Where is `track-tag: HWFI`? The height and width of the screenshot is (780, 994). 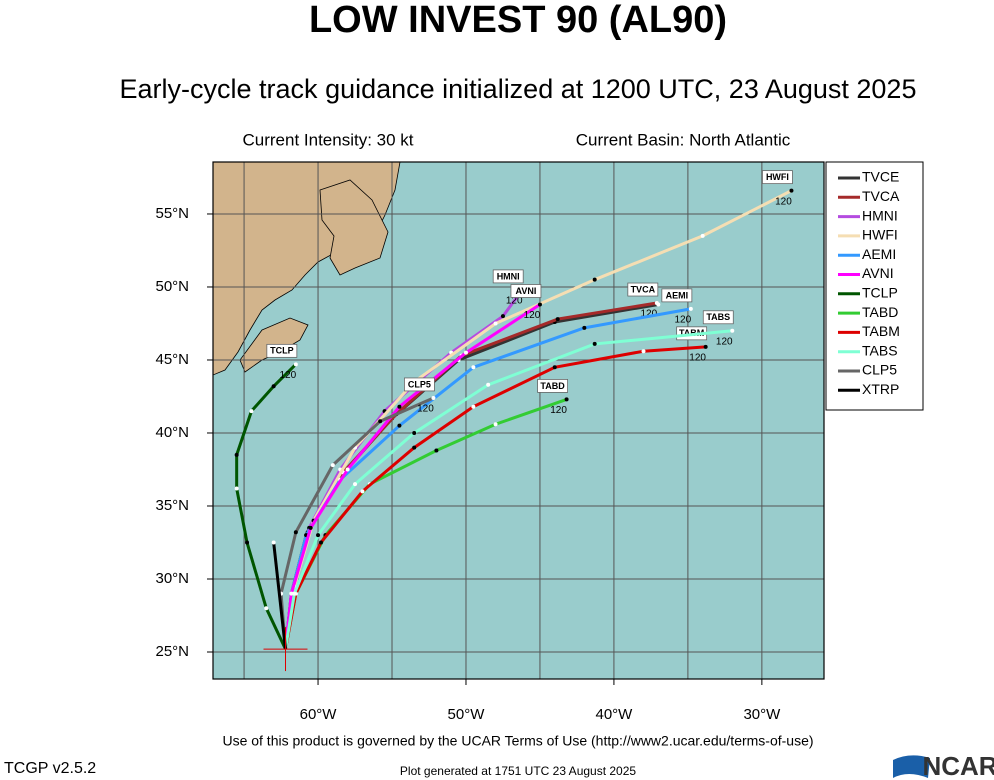 track-tag: HWFI is located at coordinates (777, 177).